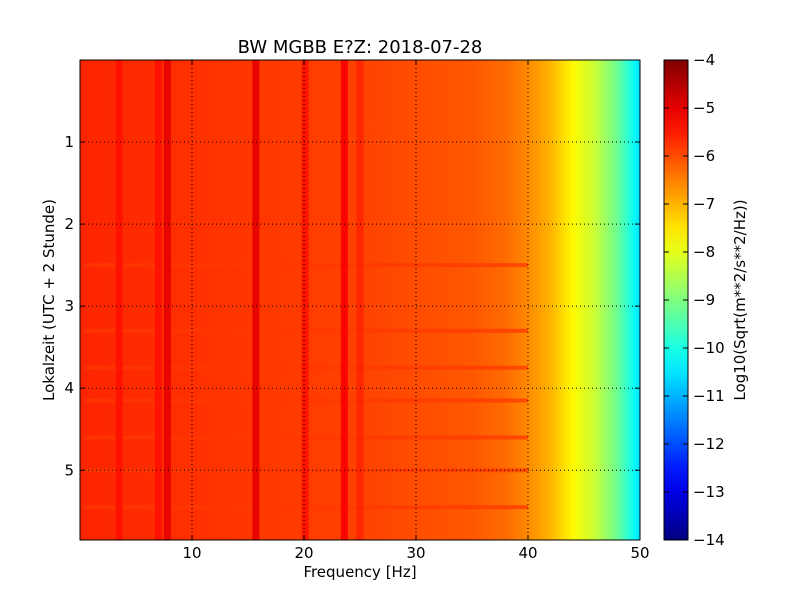 This screenshot has width=800, height=600. Describe the element at coordinates (49, 300) in the screenshot. I see `y-axis-label: Lokalzeit (UTC + 2 Stunde)` at that location.